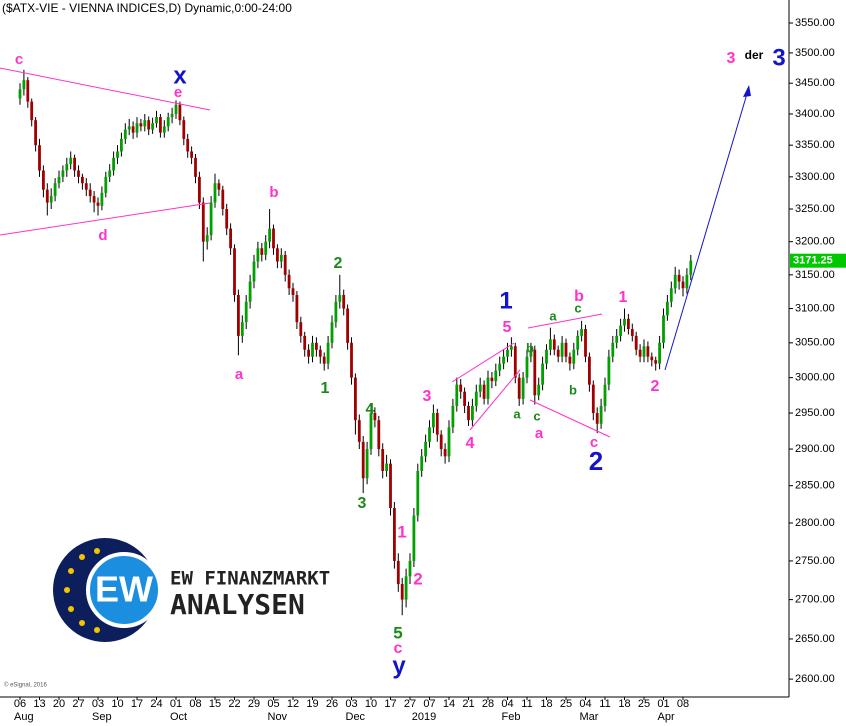 This screenshot has width=846, height=726. I want to click on x-tick-label: 12, so click(293, 704).